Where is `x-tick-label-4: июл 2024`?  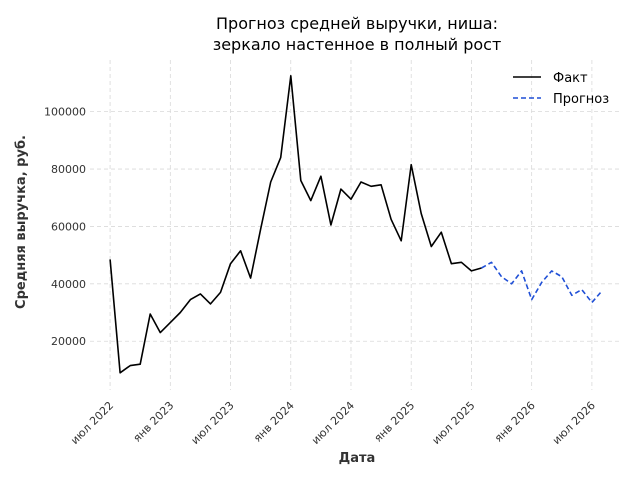 x-tick-label-4: июл 2024 is located at coordinates (333, 423).